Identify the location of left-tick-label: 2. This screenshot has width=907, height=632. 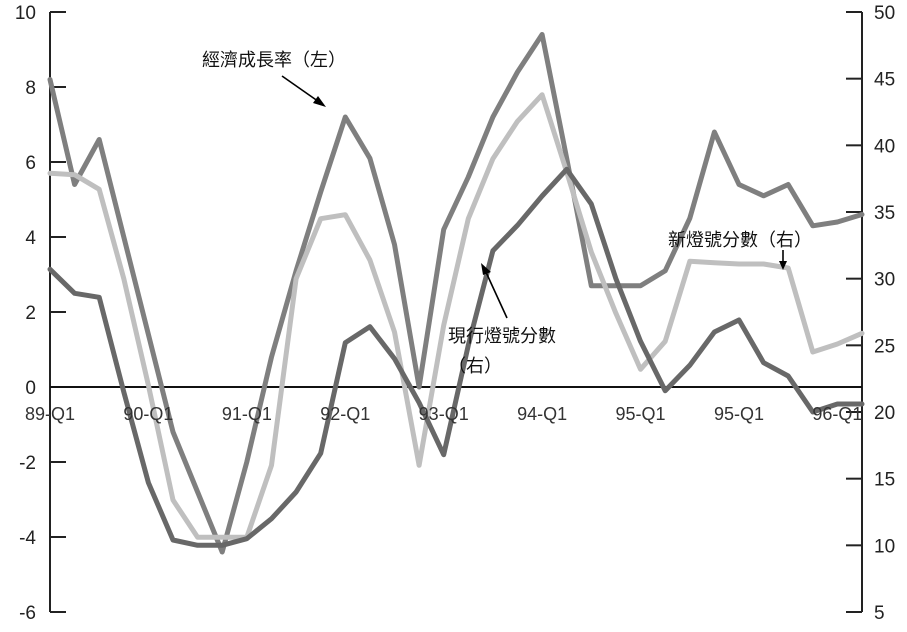
(30, 313).